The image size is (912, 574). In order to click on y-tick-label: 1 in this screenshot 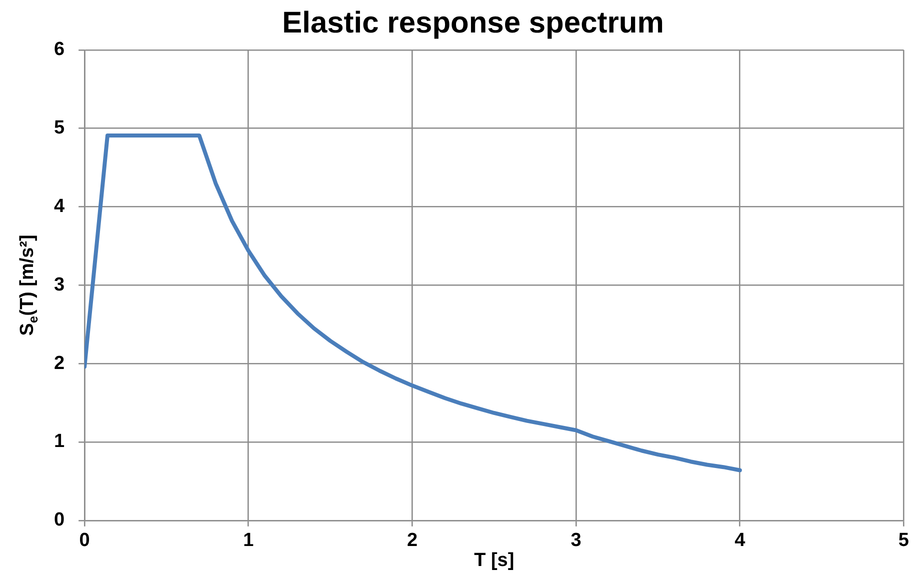, I will do `click(59, 441)`.